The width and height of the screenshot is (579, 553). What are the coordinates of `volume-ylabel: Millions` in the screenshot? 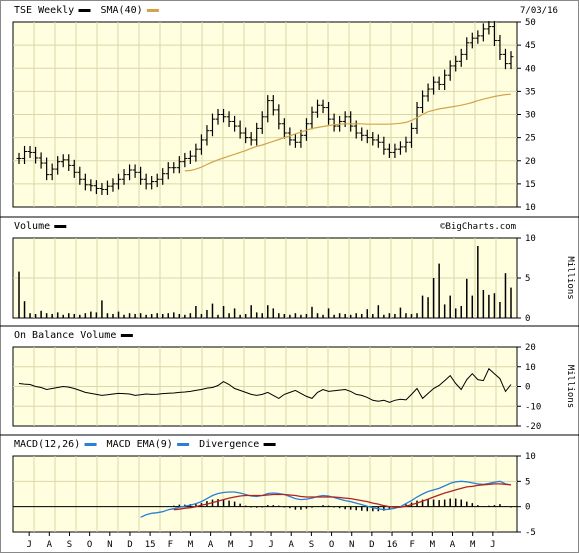 It's located at (570, 277).